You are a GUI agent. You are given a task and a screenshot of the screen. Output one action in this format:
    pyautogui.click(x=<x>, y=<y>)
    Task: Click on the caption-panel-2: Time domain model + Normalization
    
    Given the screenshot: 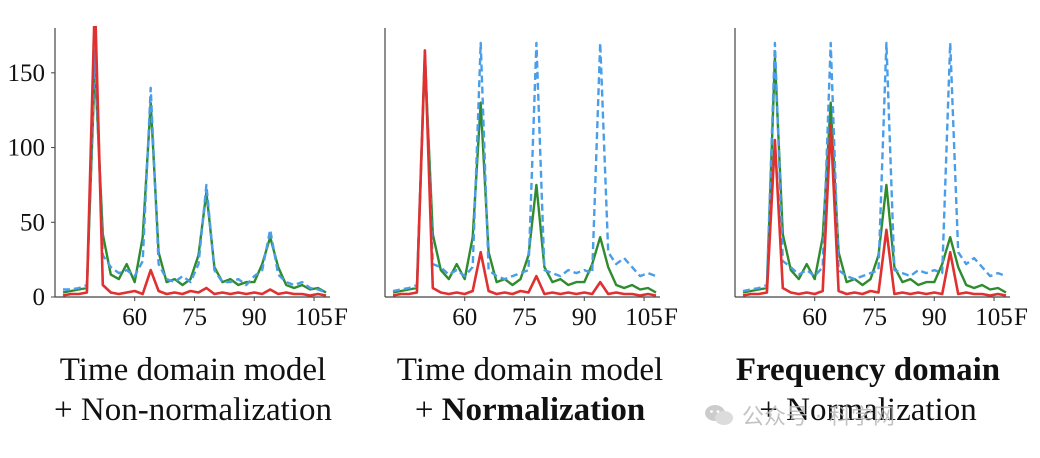 What is the action you would take?
    pyautogui.click(x=530, y=390)
    